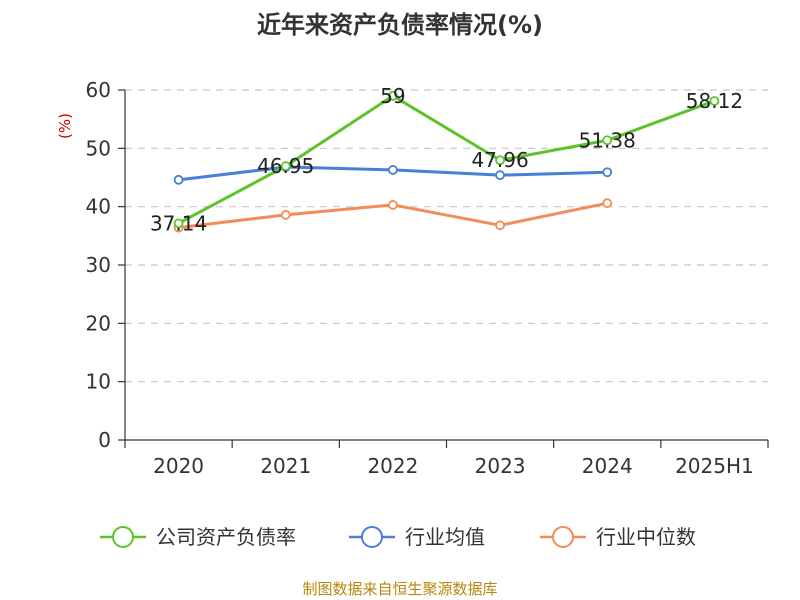 Image resolution: width=800 pixels, height=600 pixels. What do you see at coordinates (226, 537) in the screenshot?
I see `legend-label: 公司资产负债率` at bounding box center [226, 537].